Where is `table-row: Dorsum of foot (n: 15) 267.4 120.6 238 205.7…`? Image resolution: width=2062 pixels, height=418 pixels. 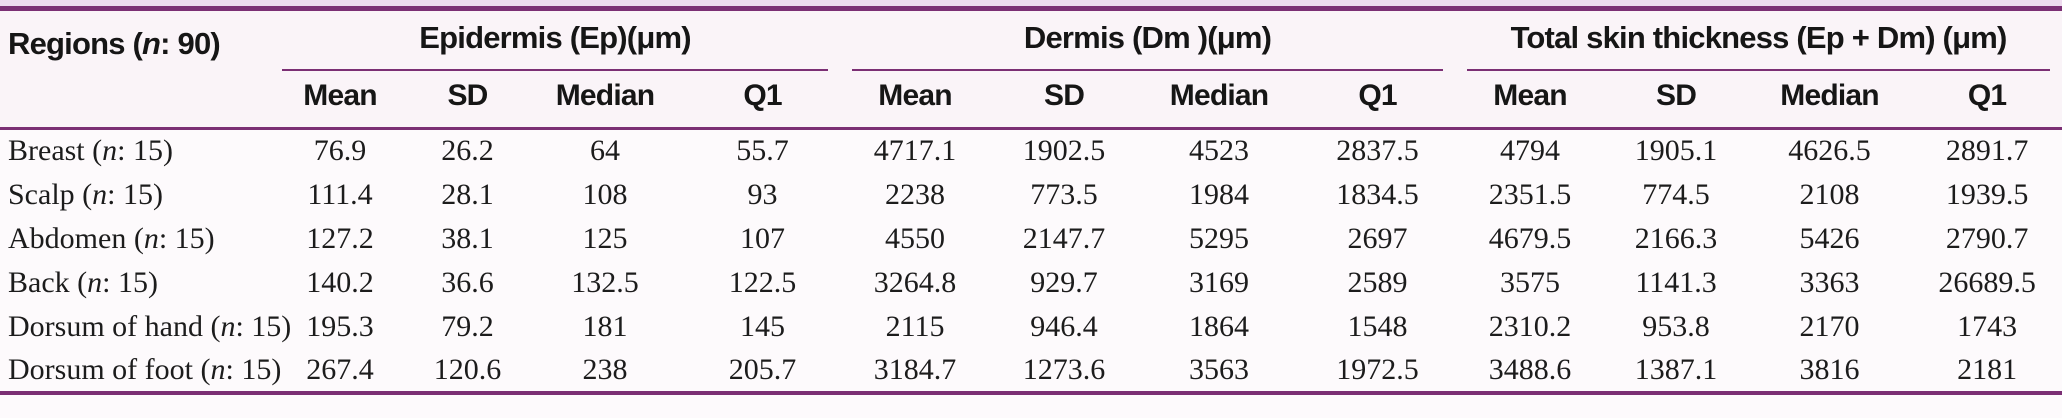
table-row: Dorsum of foot (n: 15) 267.4 120.6 238 205.7… is located at coordinates (1031, 371).